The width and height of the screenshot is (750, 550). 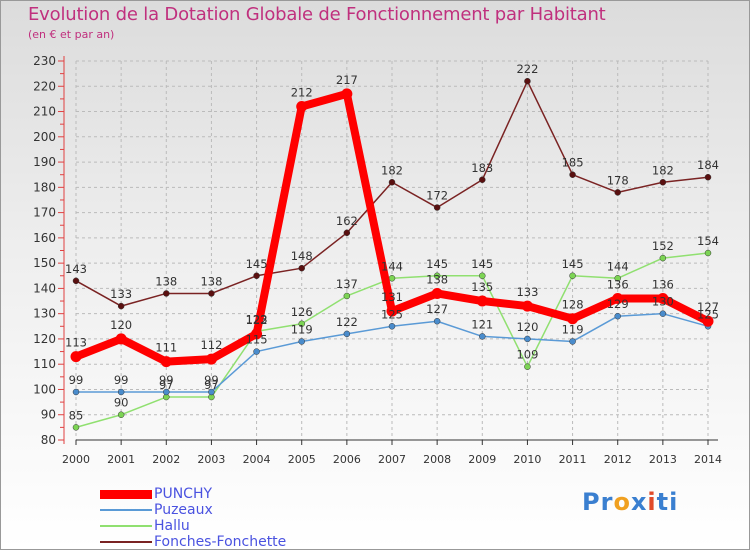 I want to click on y-tick-label: 80, so click(x=48, y=440).